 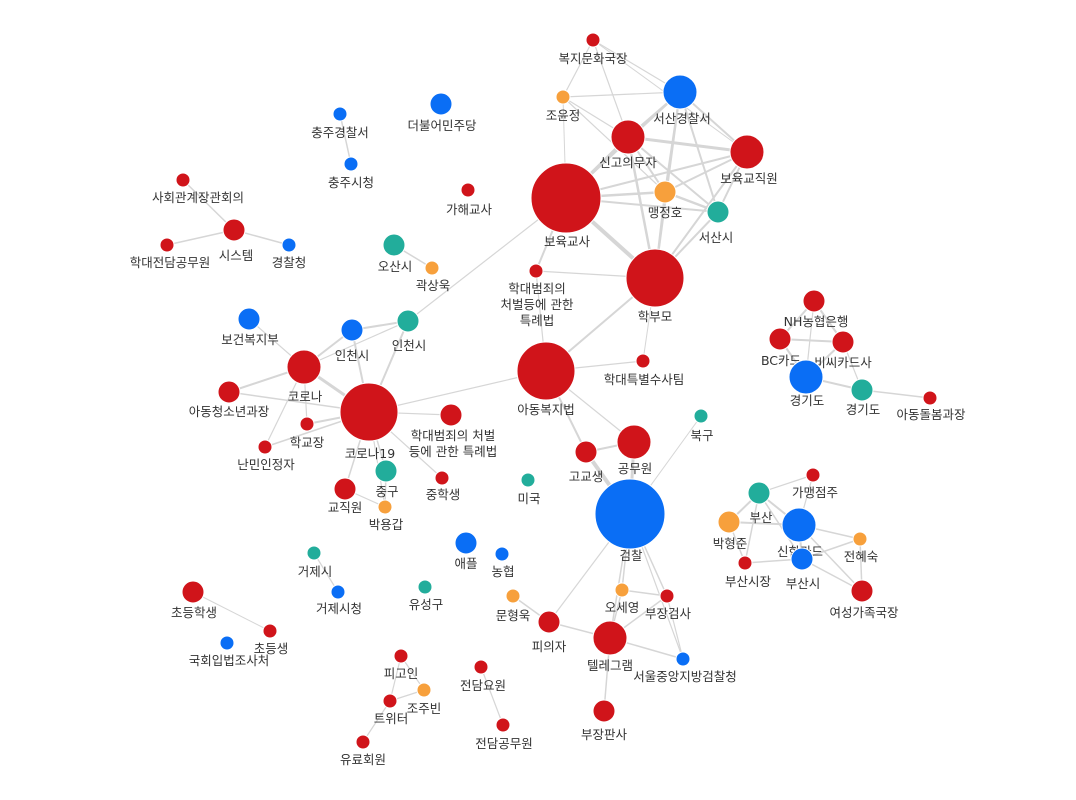 I want to click on node-system: 시스템, so click(x=236, y=240).